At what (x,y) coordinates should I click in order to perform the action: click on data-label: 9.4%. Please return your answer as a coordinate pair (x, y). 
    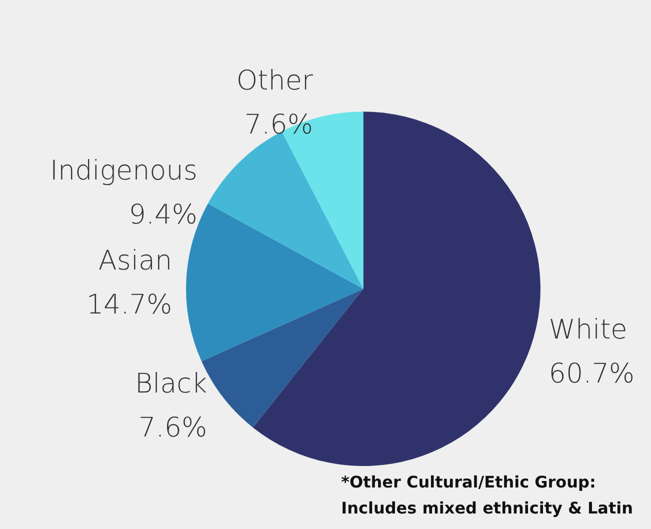
    Looking at the image, I should click on (163, 215).